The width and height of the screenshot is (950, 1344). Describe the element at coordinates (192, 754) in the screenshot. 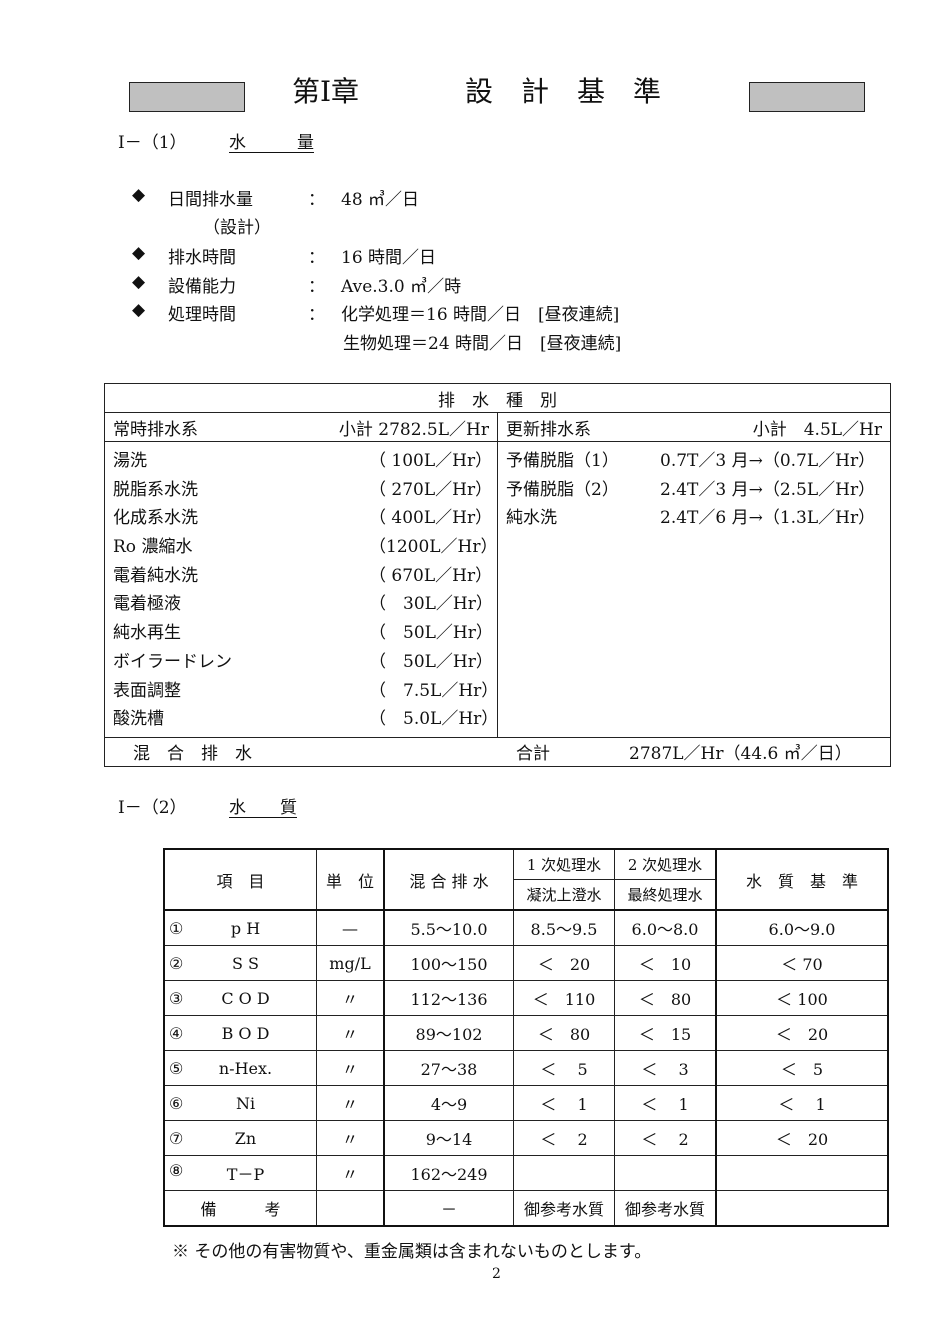

I see `mixed-wastewater-label: 混 合 排 水` at that location.